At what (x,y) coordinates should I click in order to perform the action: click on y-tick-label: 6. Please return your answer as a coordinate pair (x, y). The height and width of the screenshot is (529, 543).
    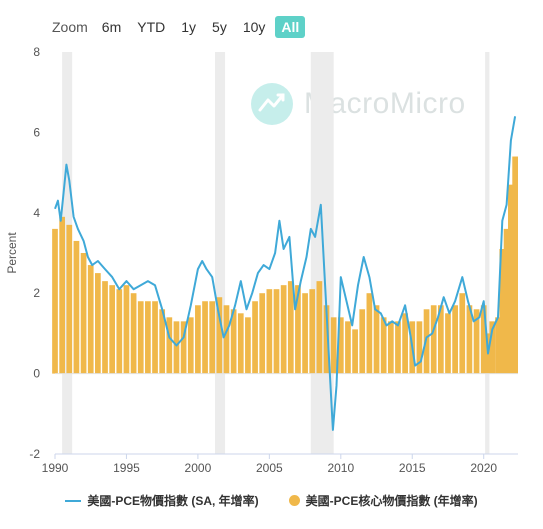
    Looking at the image, I should click on (36, 132).